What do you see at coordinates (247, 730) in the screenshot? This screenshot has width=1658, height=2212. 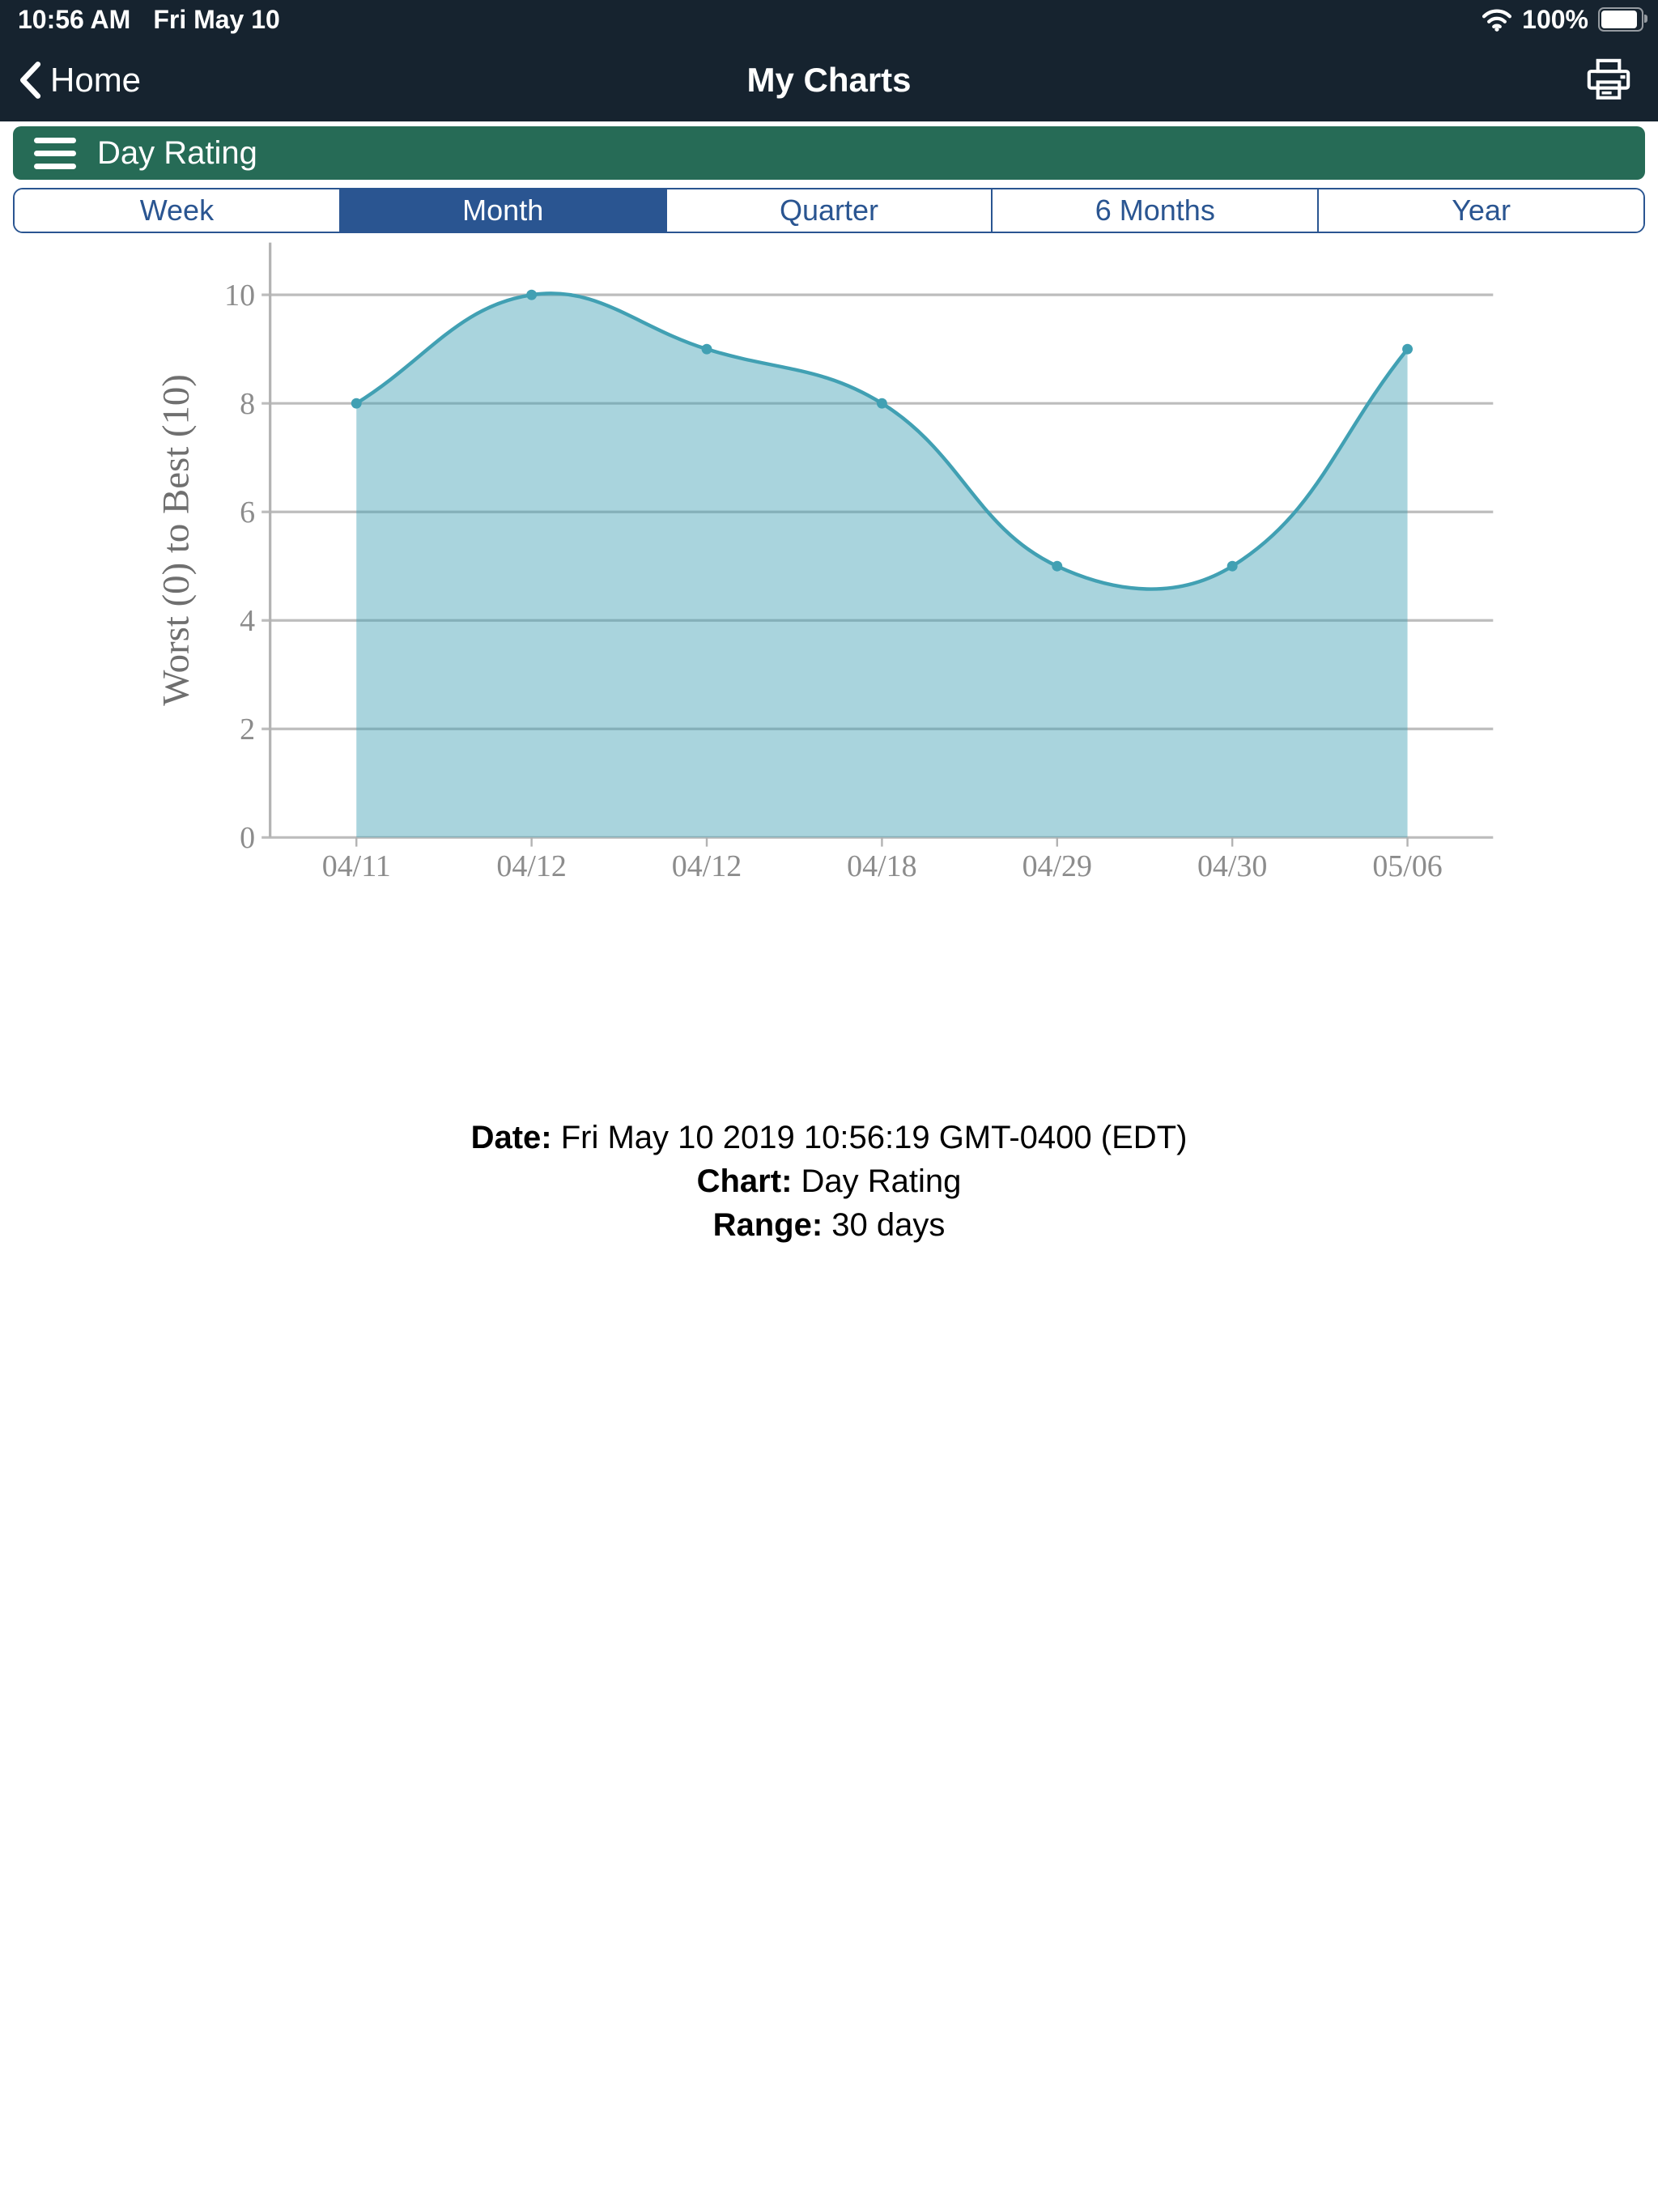 I see `y-tick-label: 2` at bounding box center [247, 730].